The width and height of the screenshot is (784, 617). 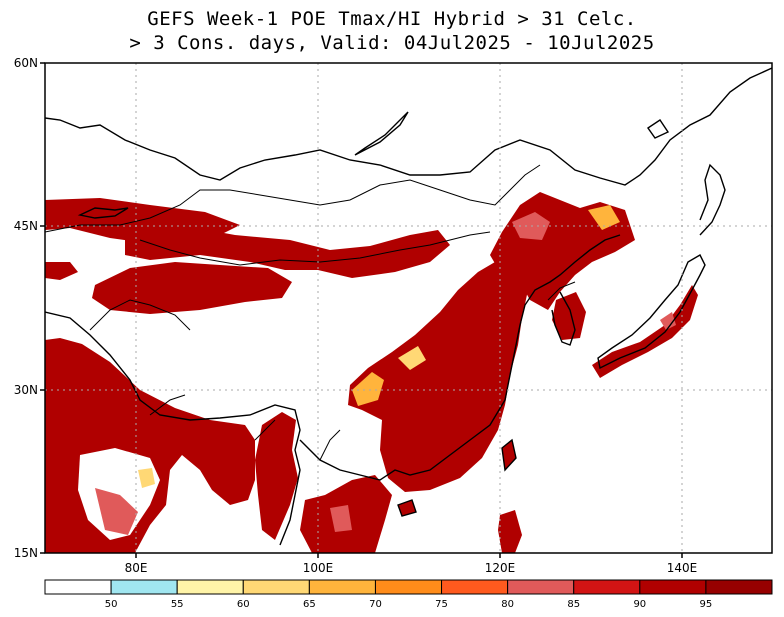 I want to click on heat-region-indochina, so click(x=276, y=476).